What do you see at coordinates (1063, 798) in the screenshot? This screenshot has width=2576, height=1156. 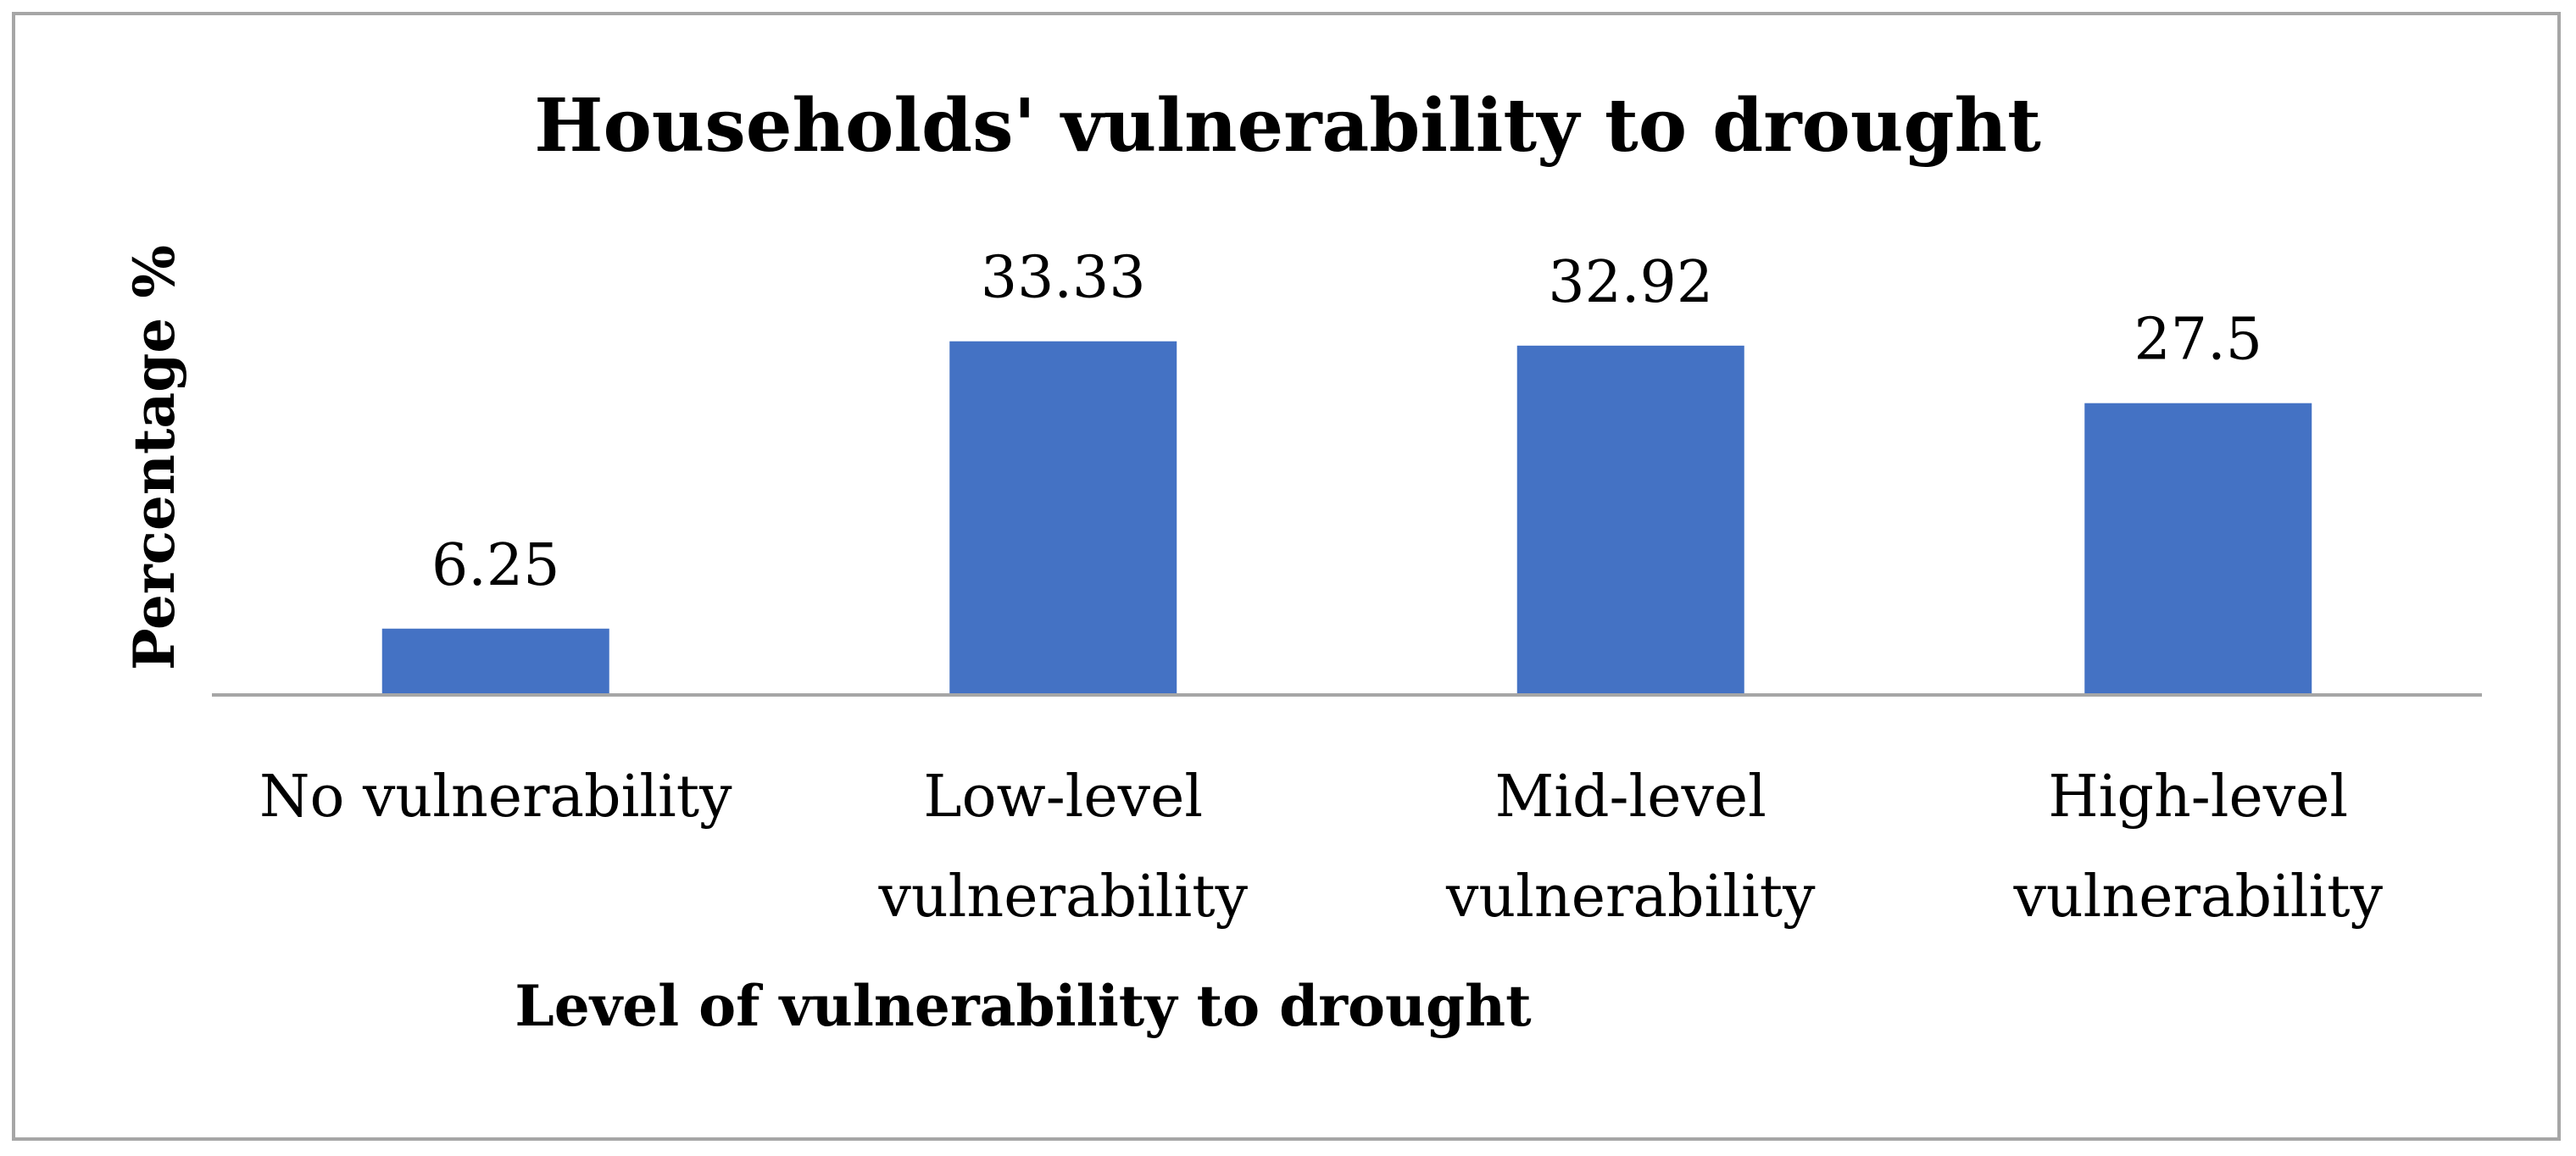 I see `x-tick-label-2-line-1: Low-level` at bounding box center [1063, 798].